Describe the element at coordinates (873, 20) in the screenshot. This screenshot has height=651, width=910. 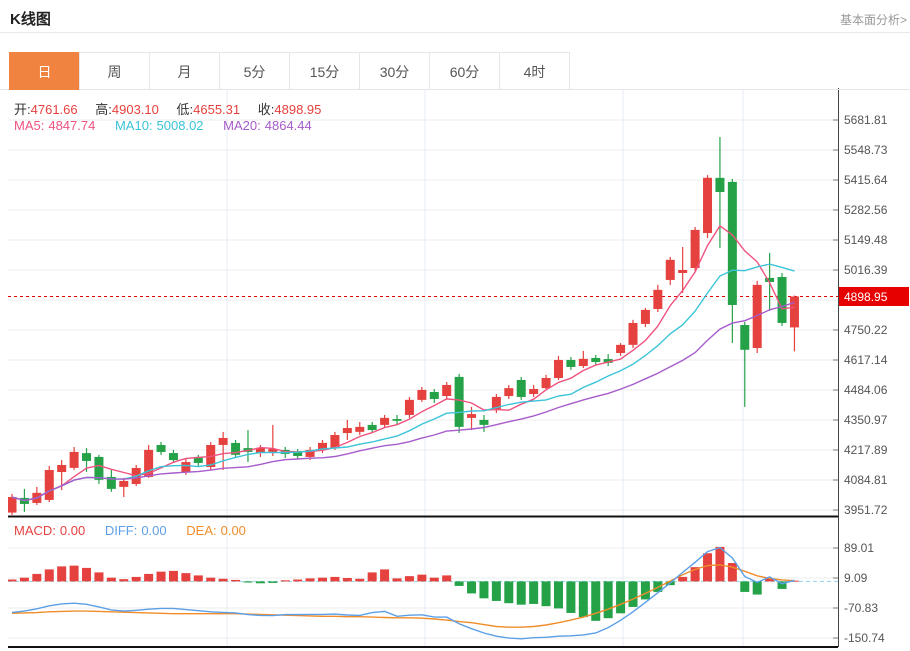
I see `fundamental-analysis-link: 基本面分析>` at that location.